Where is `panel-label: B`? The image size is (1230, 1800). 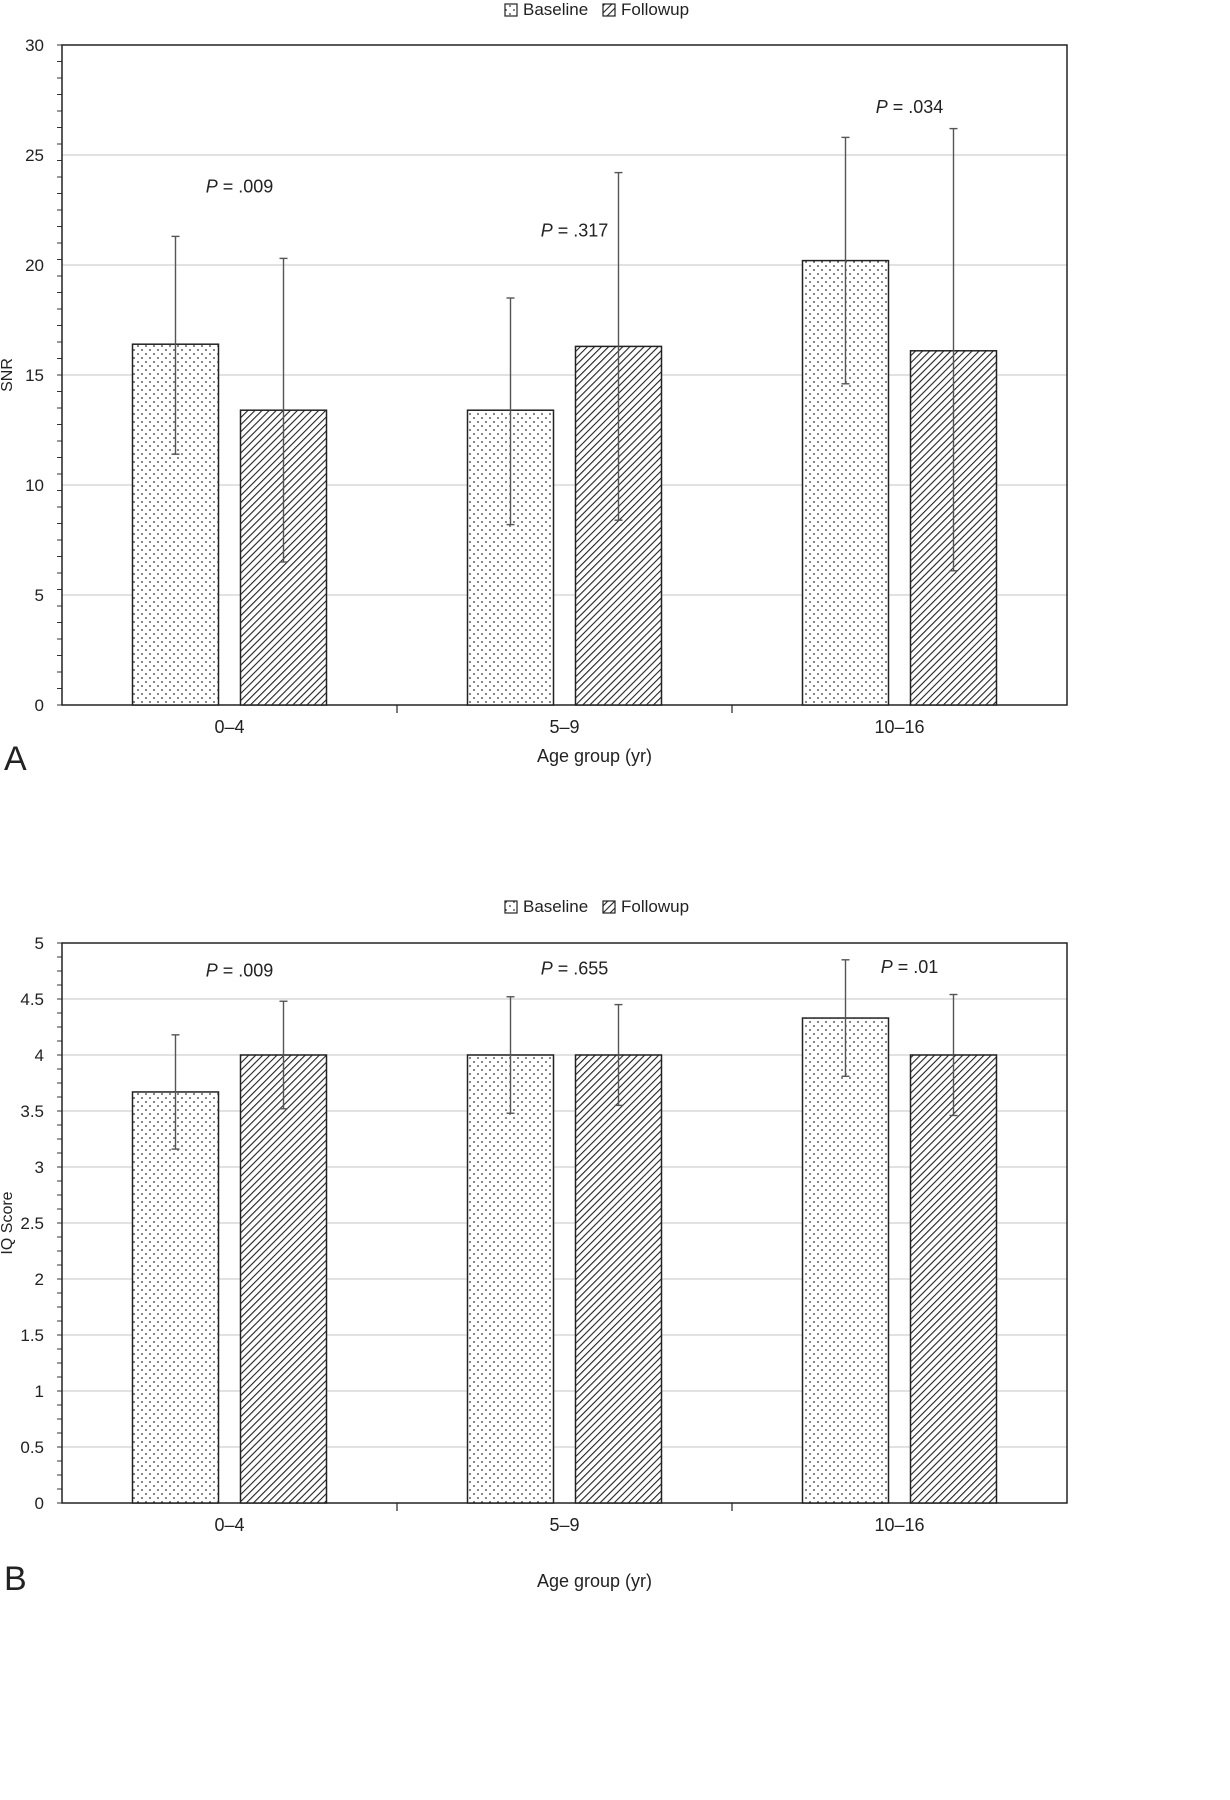 panel-label: B is located at coordinates (15, 1579).